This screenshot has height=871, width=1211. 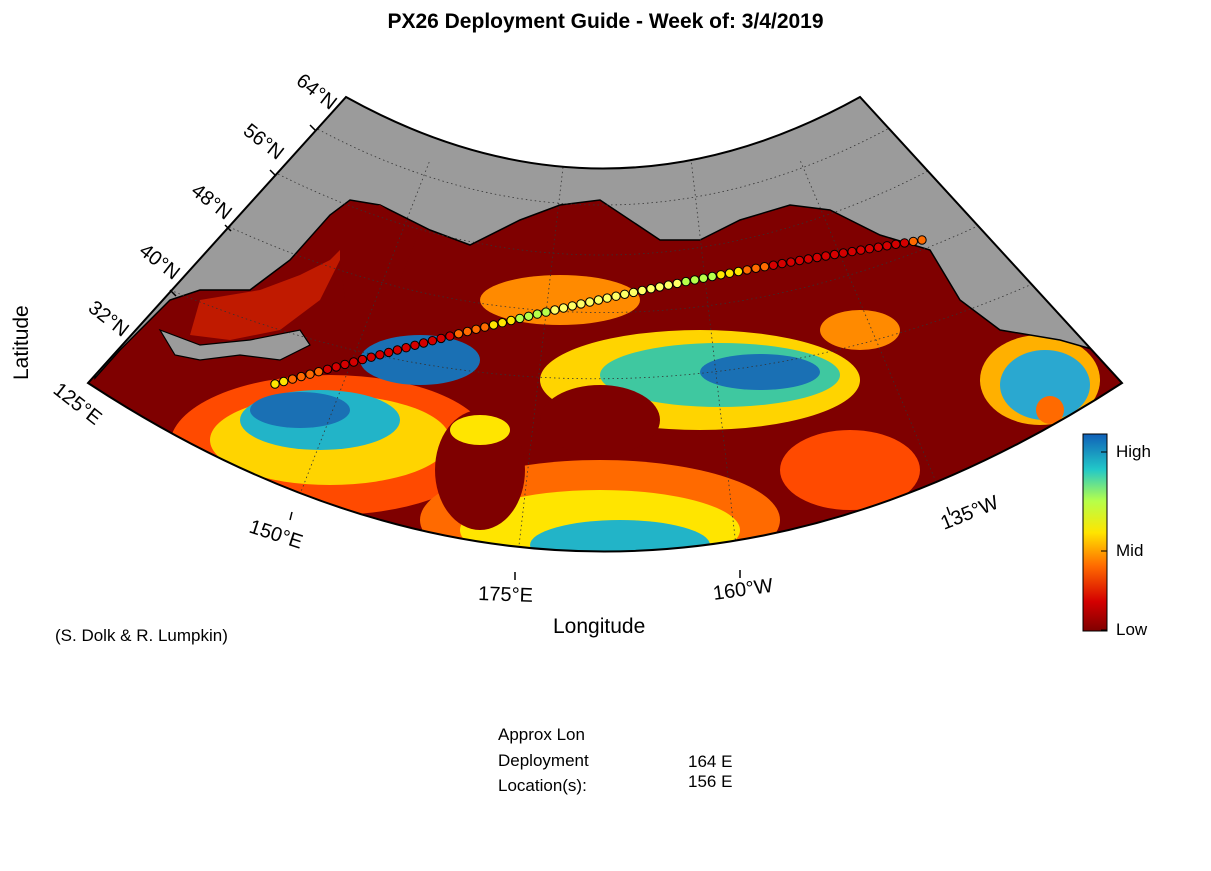 What do you see at coordinates (1130, 550) in the screenshot?
I see `colorbar-mid-label: Mid` at bounding box center [1130, 550].